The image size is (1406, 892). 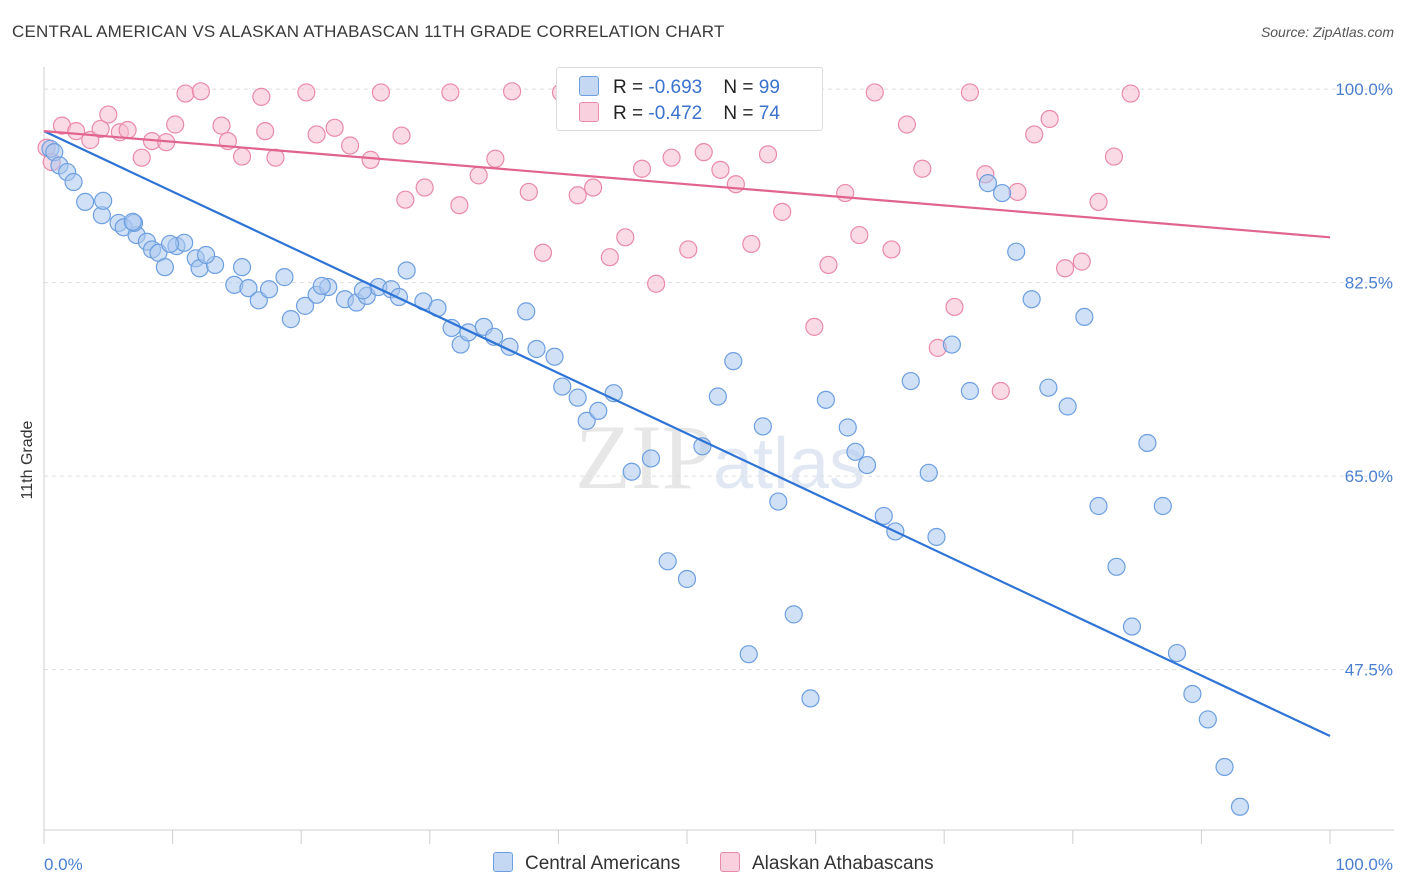 I want to click on y-tick-label: 82.5%, so click(x=1369, y=283).